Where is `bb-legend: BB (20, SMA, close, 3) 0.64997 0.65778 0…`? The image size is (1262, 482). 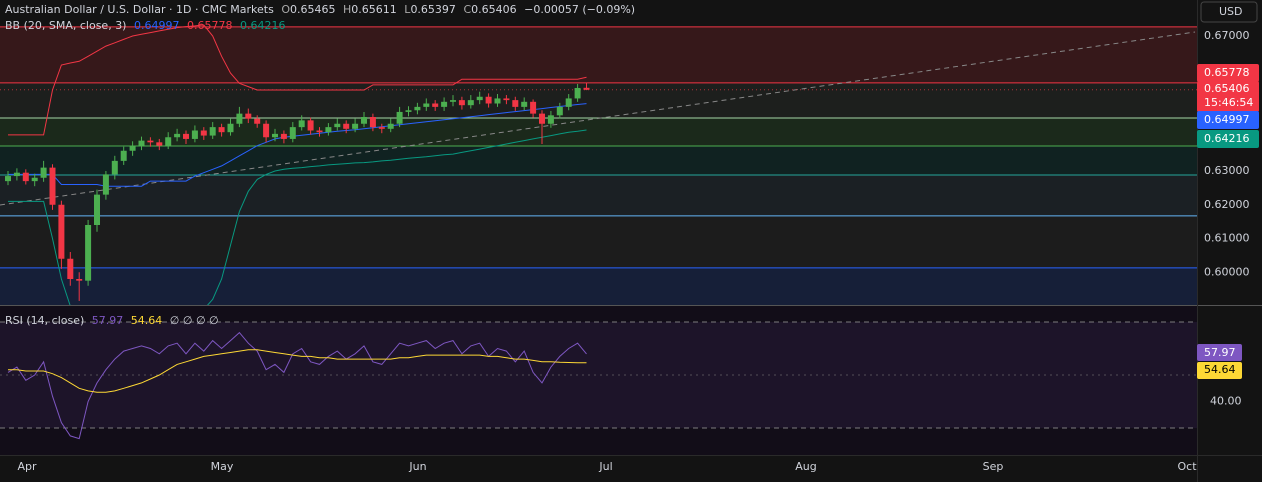 bb-legend: BB (20, SMA, close, 3) 0.64997 0.65778 0… is located at coordinates (145, 25).